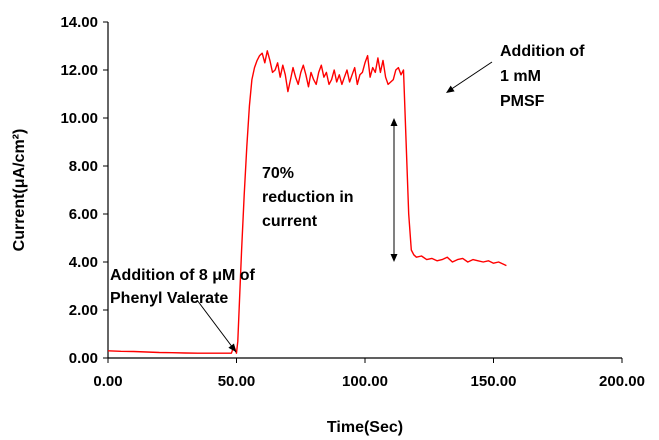 The width and height of the screenshot is (659, 440). I want to click on y-tick-label: 6.00, so click(83, 214).